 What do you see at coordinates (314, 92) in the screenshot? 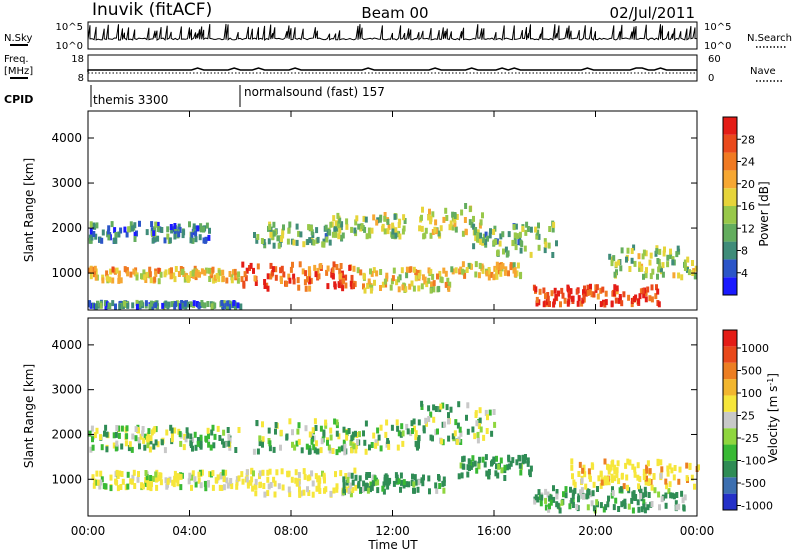
I see `cpid-mode-normalsound: normalsound (fast) 157` at bounding box center [314, 92].